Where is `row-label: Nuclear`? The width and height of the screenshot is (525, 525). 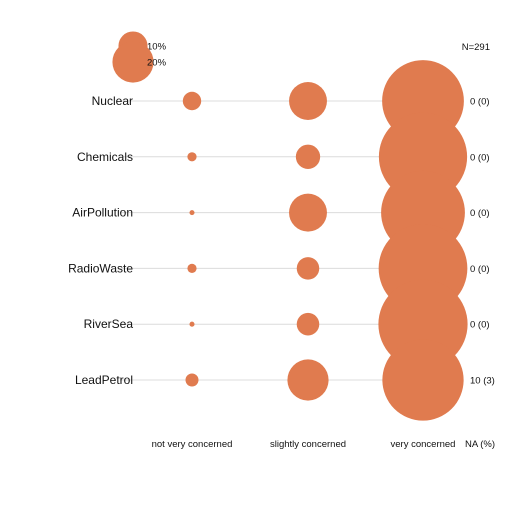 row-label: Nuclear is located at coordinates (112, 101).